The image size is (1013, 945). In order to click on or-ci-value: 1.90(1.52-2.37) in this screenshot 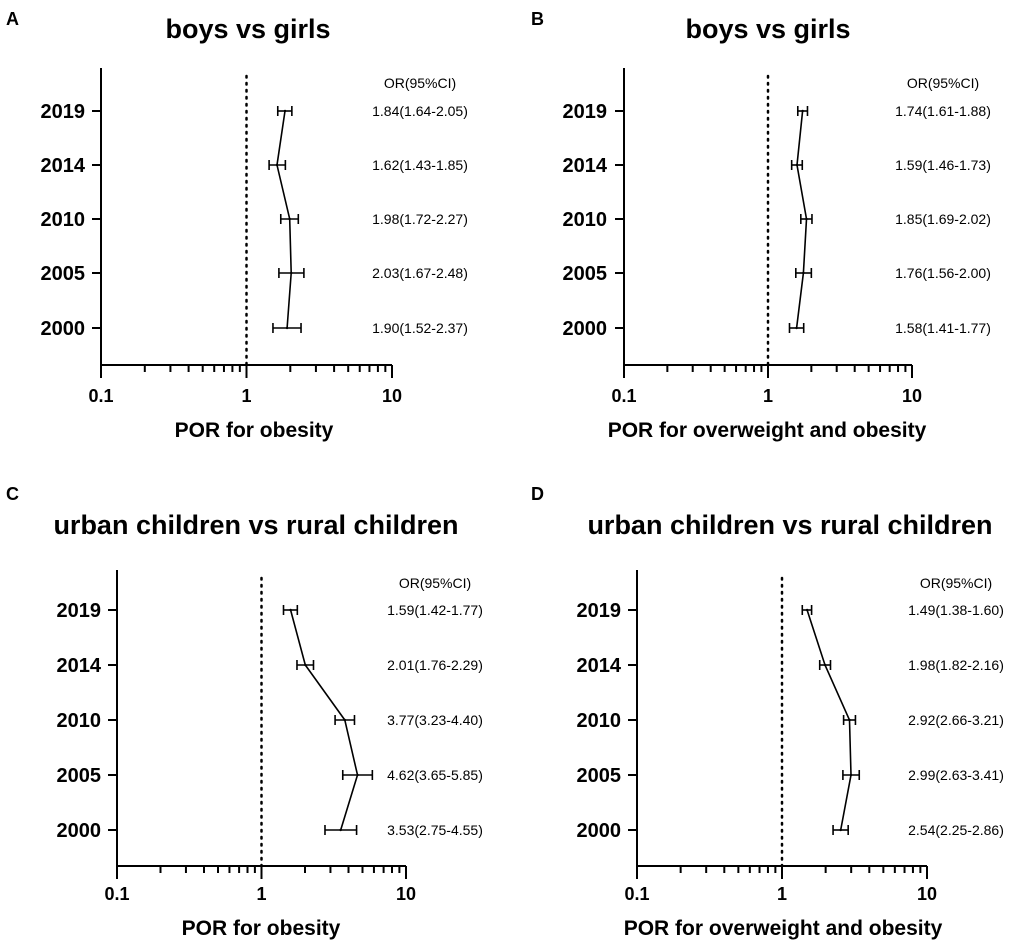, I will do `click(420, 328)`.